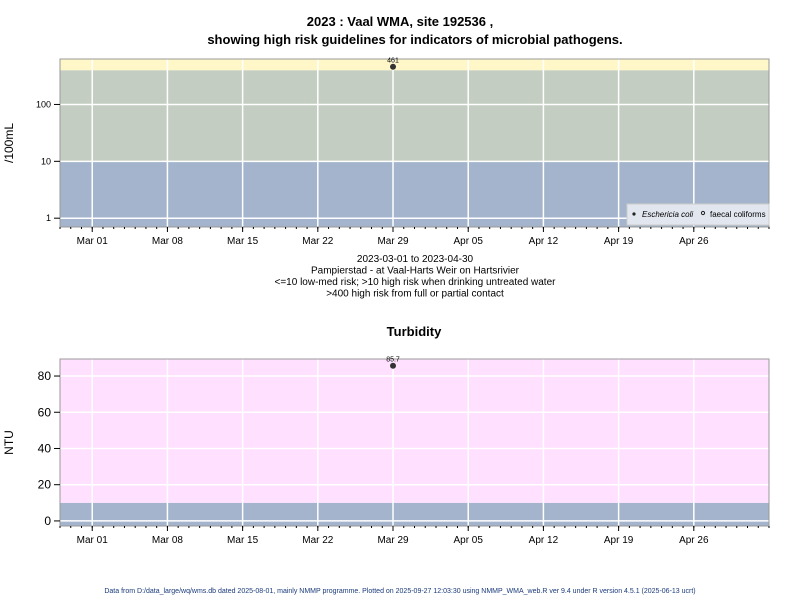 The image size is (800, 600). I want to click on legend-marker-filled, so click(634, 214).